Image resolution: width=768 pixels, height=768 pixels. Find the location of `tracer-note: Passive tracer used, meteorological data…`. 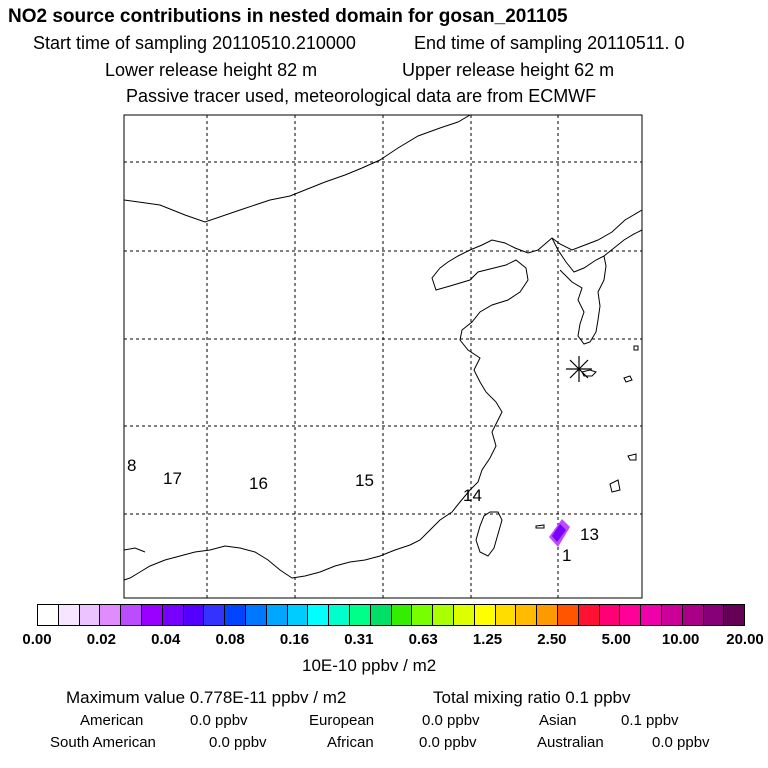

tracer-note: Passive tracer used, meteorological data… is located at coordinates (361, 96).